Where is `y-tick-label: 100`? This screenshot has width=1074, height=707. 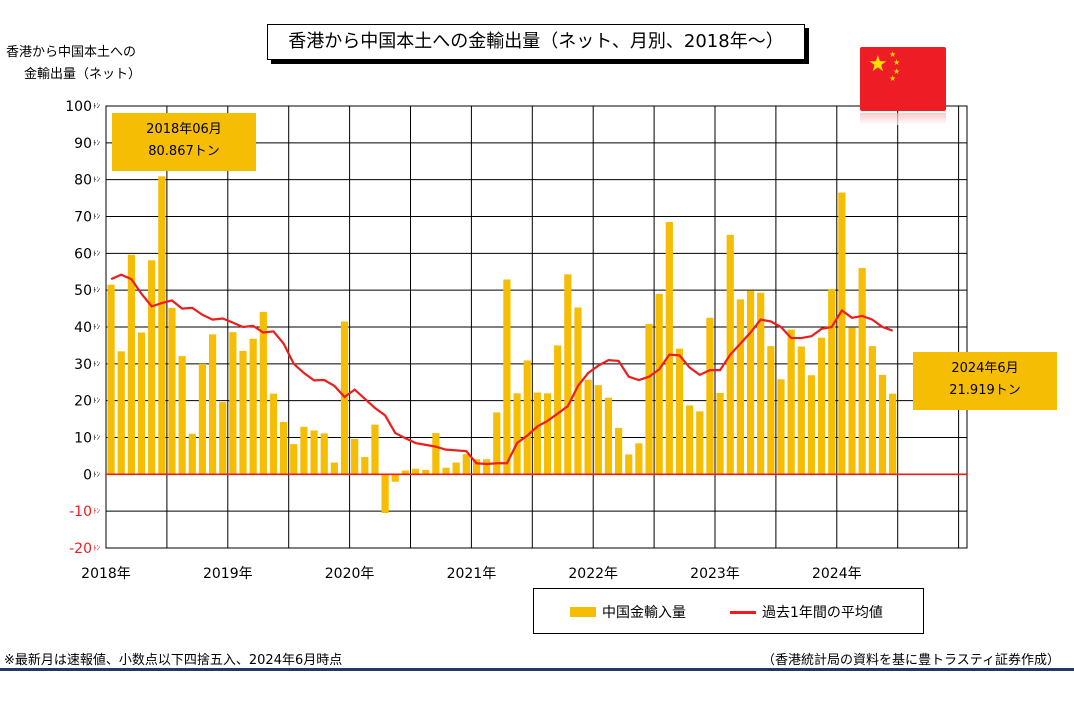
y-tick-label: 100 is located at coordinates (78, 107).